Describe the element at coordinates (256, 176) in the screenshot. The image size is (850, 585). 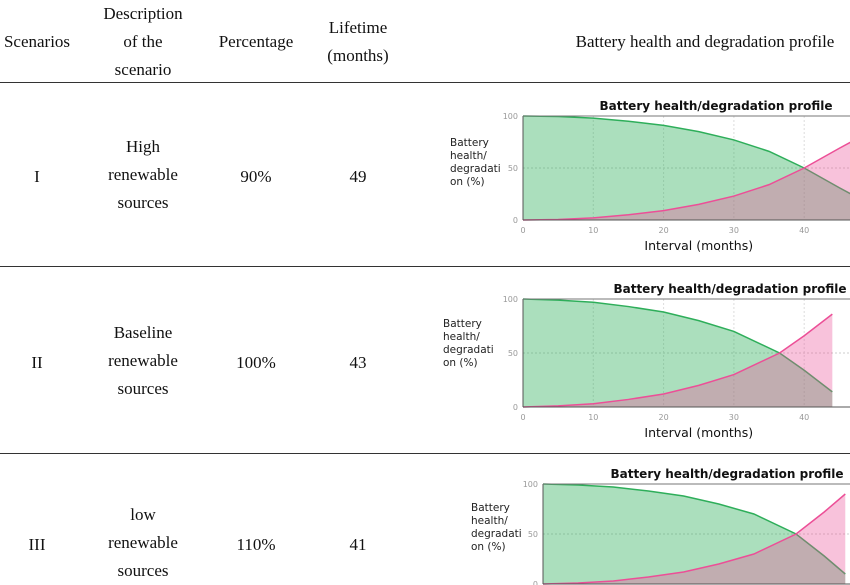
I see `percentage: 90%` at that location.